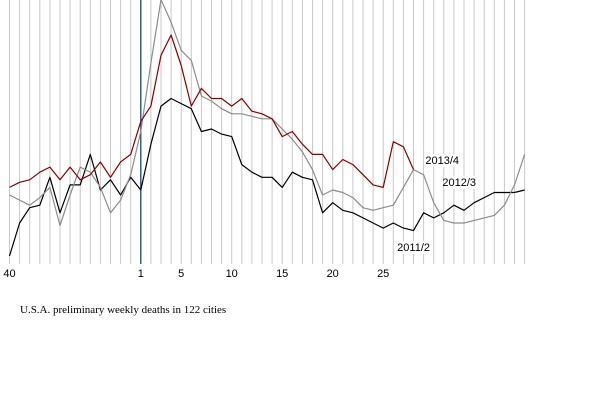  What do you see at coordinates (282, 274) in the screenshot?
I see `x-tick-label: 15` at bounding box center [282, 274].